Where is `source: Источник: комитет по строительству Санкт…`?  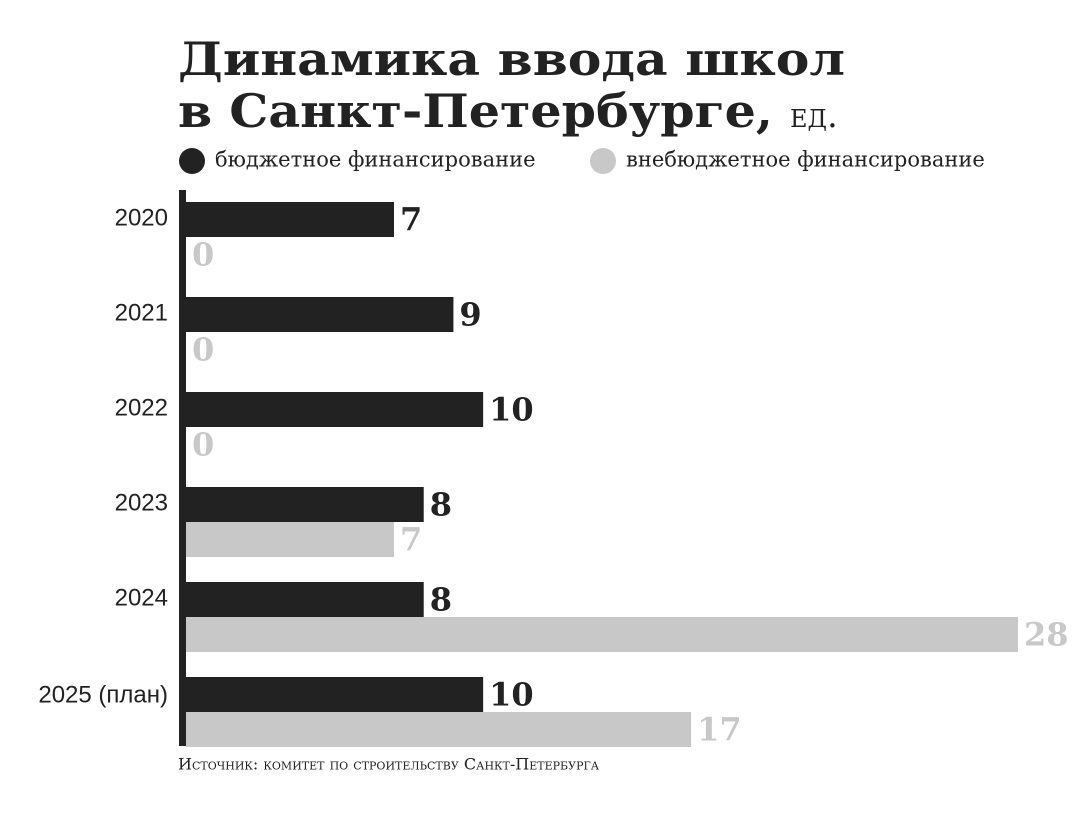 source: Источник: комитет по строительству Санкт… is located at coordinates (389, 764).